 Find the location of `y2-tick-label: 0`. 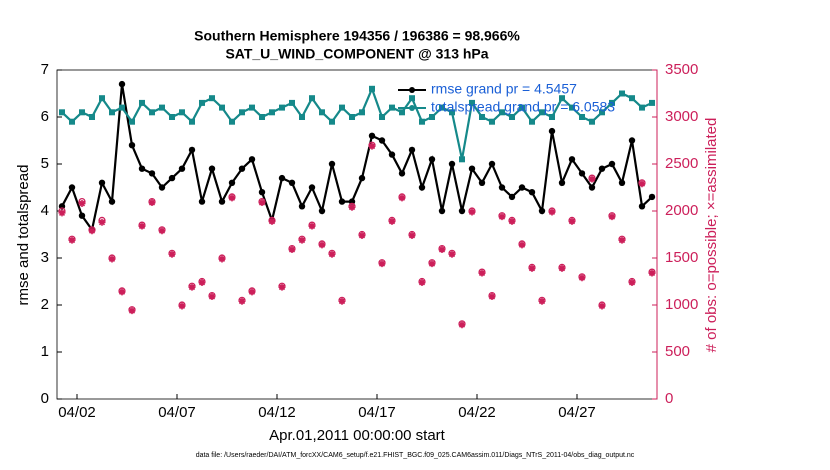

y2-tick-label: 0 is located at coordinates (669, 398).